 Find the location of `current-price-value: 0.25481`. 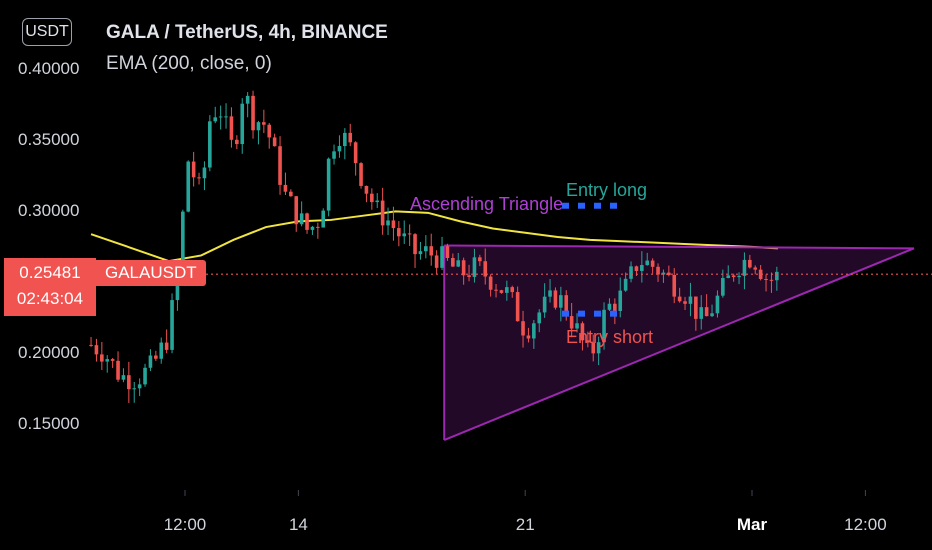

current-price-value: 0.25481 is located at coordinates (50, 272).